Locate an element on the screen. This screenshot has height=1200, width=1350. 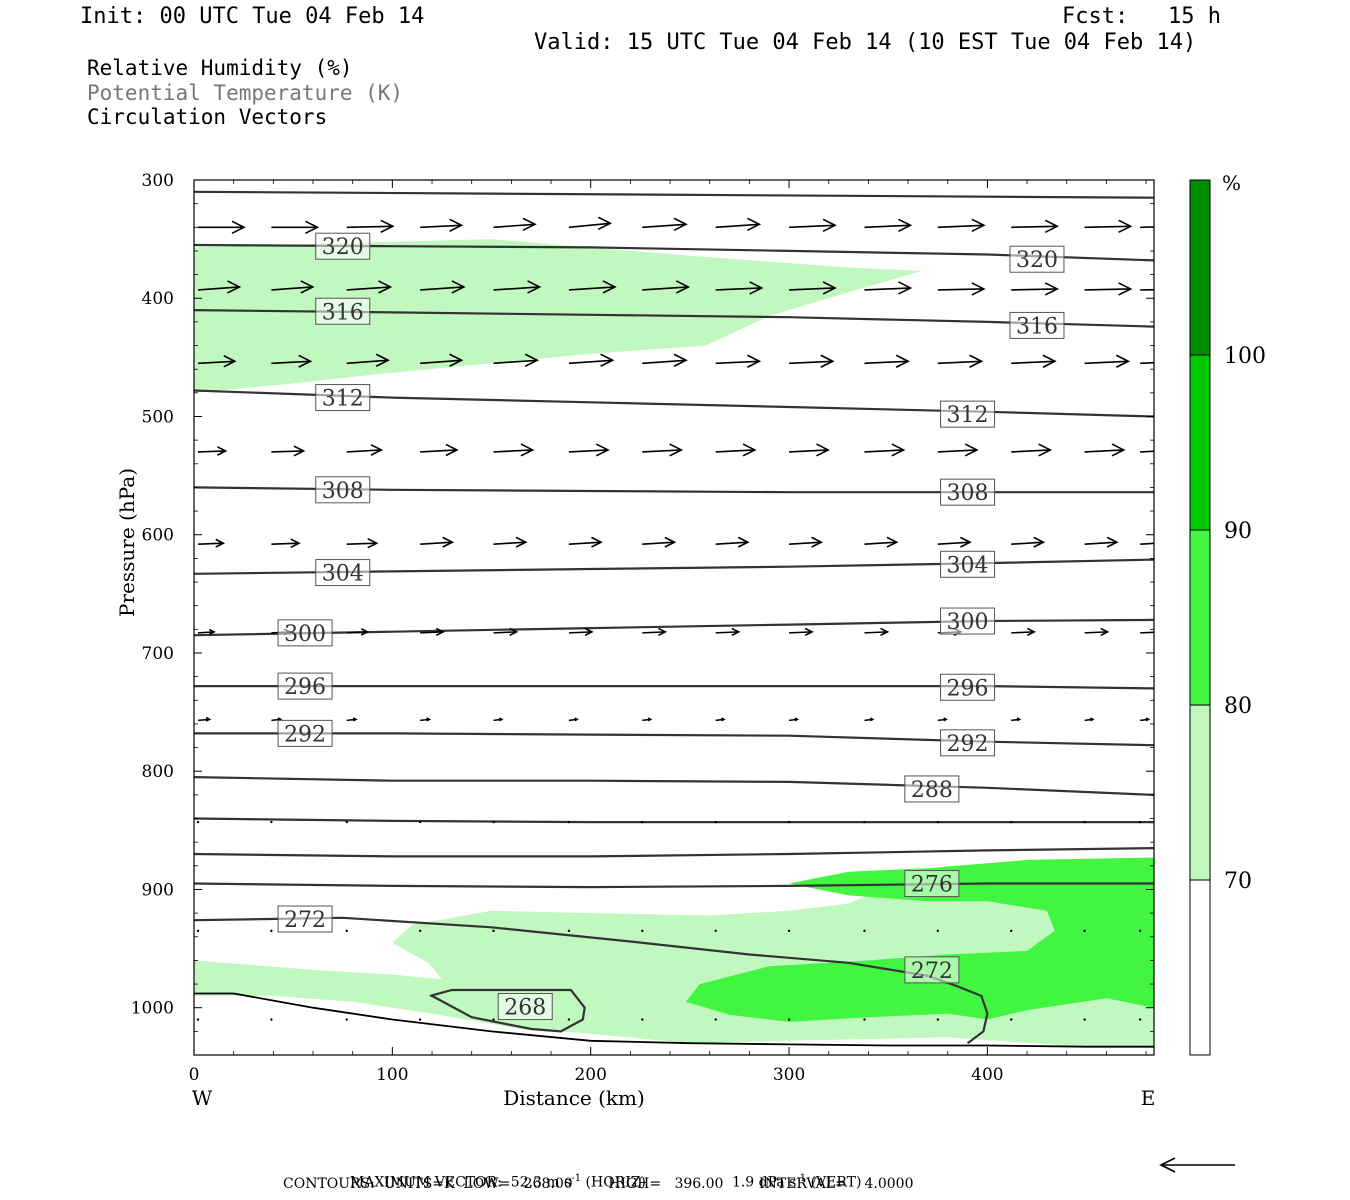
contour-label-276-0: 276 is located at coordinates (932, 885).